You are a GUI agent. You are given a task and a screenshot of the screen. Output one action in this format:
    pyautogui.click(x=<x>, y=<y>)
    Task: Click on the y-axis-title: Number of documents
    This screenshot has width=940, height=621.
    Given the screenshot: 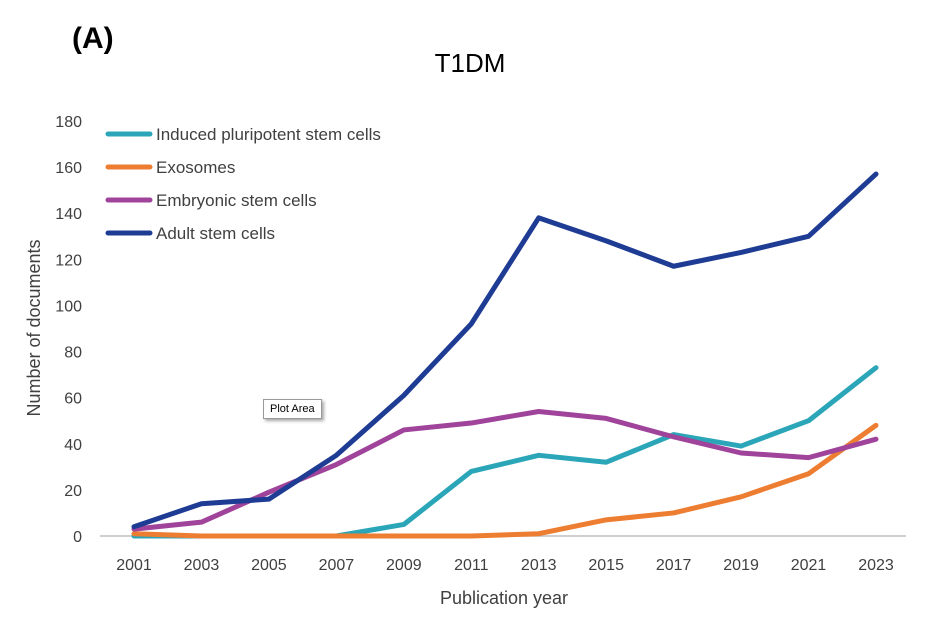 What is the action you would take?
    pyautogui.click(x=34, y=327)
    